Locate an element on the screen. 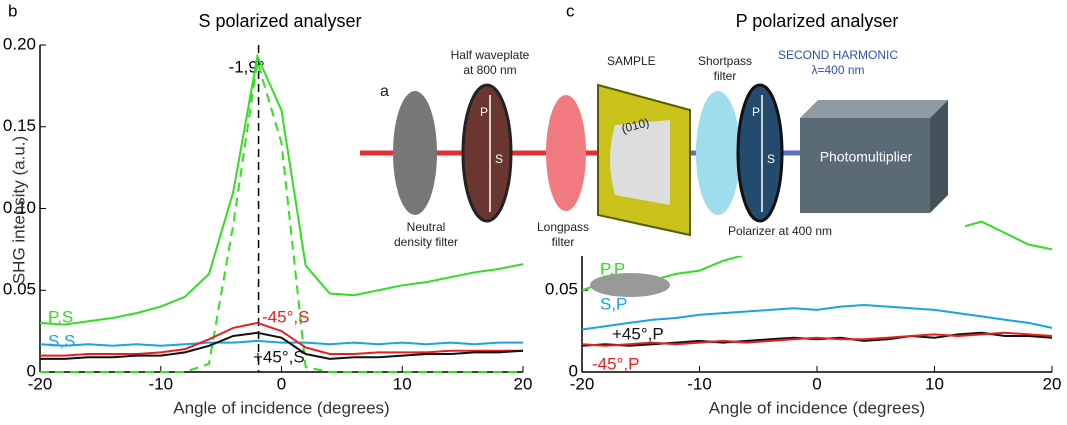 This screenshot has height=425, width=1067. series-label: P,S is located at coordinates (60, 316).